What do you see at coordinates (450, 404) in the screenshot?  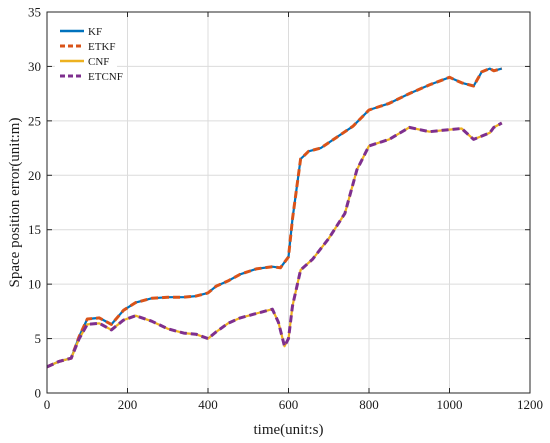 I see `x-tick-label: 1000` at bounding box center [450, 404].